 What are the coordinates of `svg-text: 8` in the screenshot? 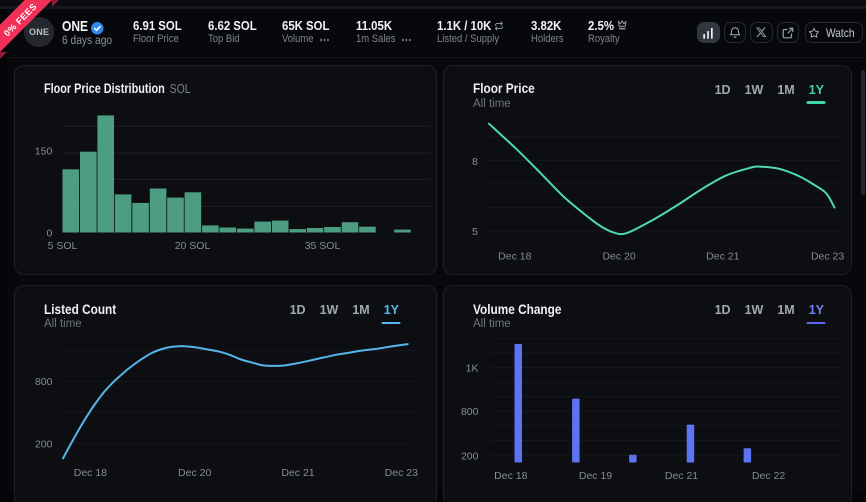 It's located at (475, 161).